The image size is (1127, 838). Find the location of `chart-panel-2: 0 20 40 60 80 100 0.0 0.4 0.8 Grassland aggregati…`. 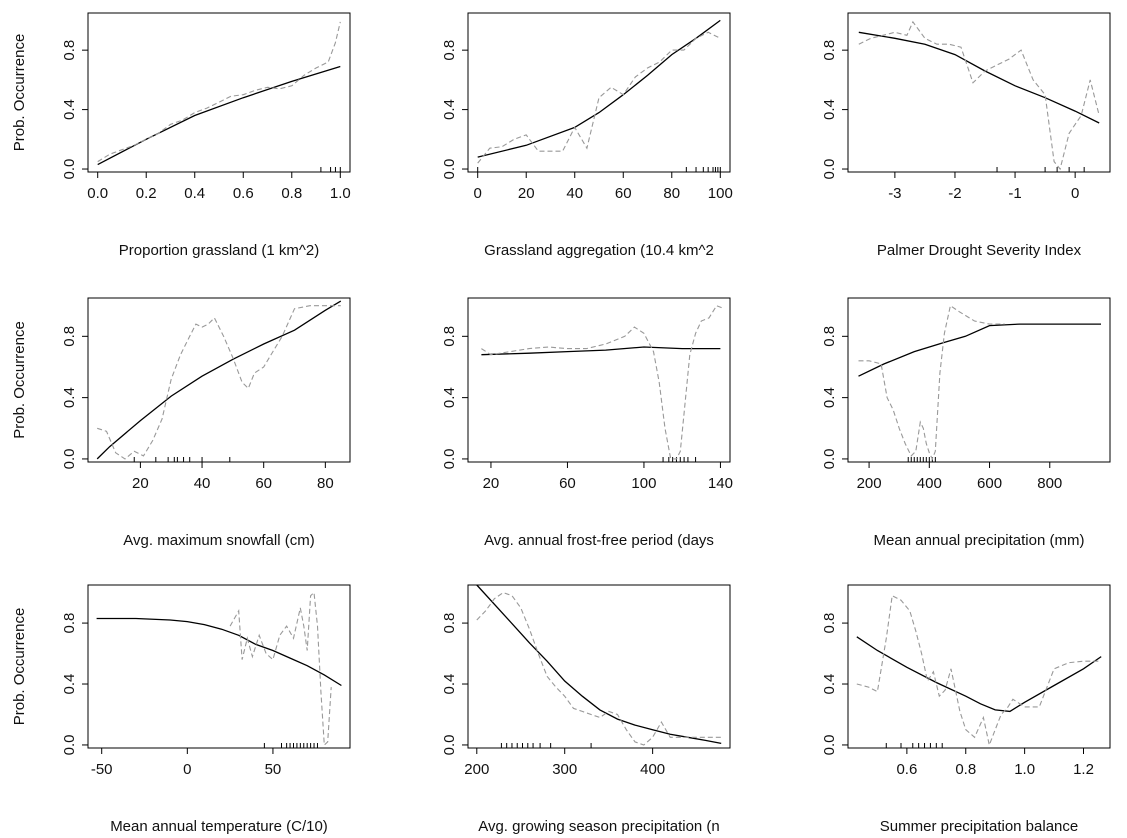

chart-panel-2: 0 20 40 60 80 100 0.0 0.4 0.8 Grassland aggregati… is located at coordinates (587, 135).